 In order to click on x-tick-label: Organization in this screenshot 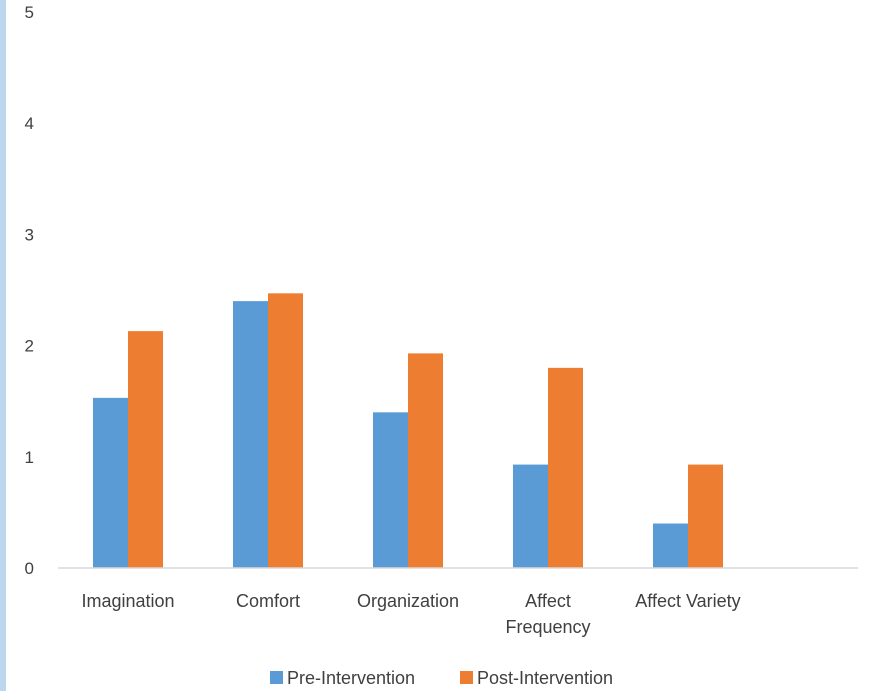, I will do `click(408, 601)`.